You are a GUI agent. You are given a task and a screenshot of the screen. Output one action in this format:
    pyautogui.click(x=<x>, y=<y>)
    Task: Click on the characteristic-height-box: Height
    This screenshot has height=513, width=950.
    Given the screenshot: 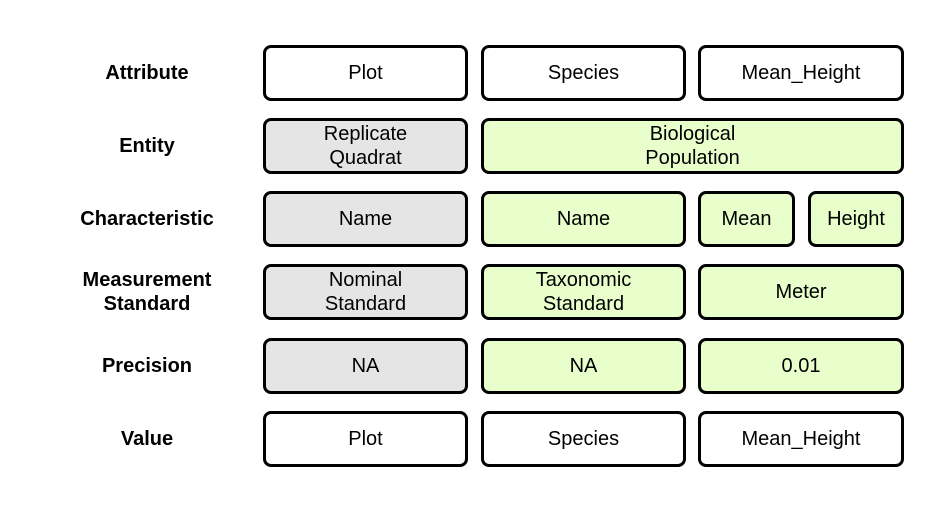 What is the action you would take?
    pyautogui.click(x=856, y=219)
    